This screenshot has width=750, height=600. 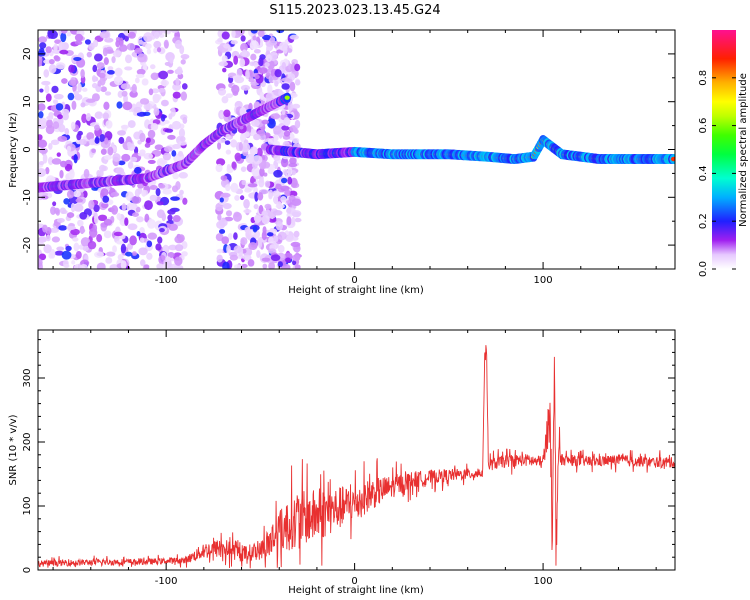 What do you see at coordinates (717, 173) in the screenshot?
I see `colorbar-ticks: 0.0 0.2 0.4 0.6 0.8` at bounding box center [717, 173].